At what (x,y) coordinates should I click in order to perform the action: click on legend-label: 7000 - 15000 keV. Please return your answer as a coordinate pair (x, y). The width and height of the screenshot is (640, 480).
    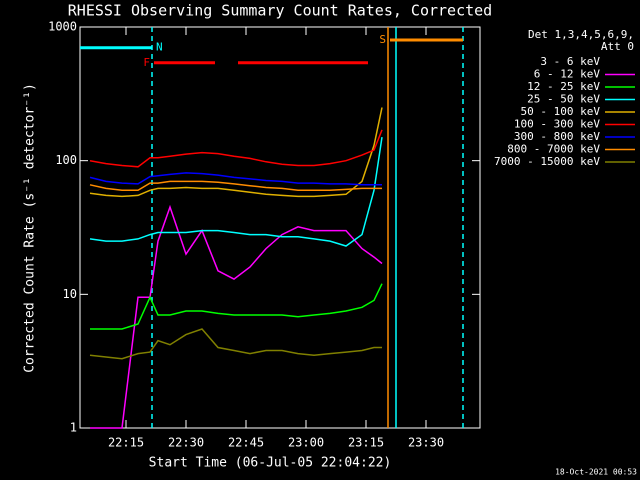
    Looking at the image, I should click on (547, 161).